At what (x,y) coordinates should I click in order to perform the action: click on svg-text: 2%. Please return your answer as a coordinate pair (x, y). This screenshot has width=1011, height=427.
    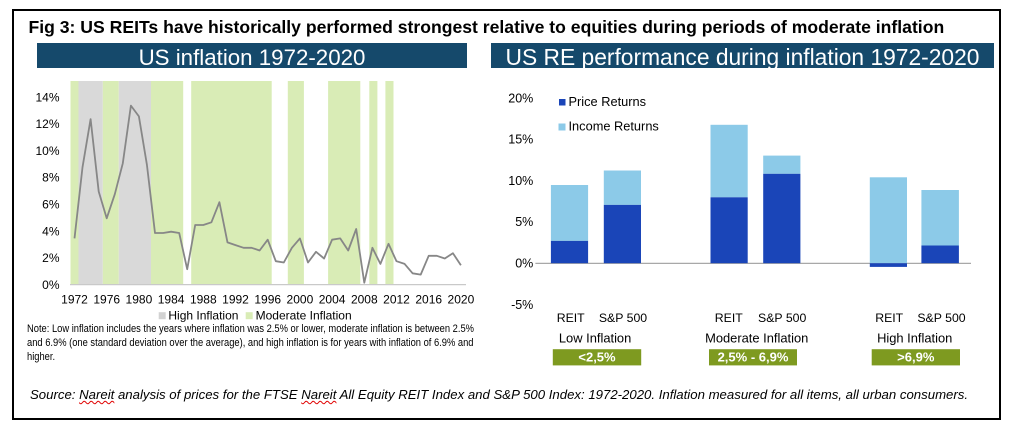
    Looking at the image, I should click on (51, 258).